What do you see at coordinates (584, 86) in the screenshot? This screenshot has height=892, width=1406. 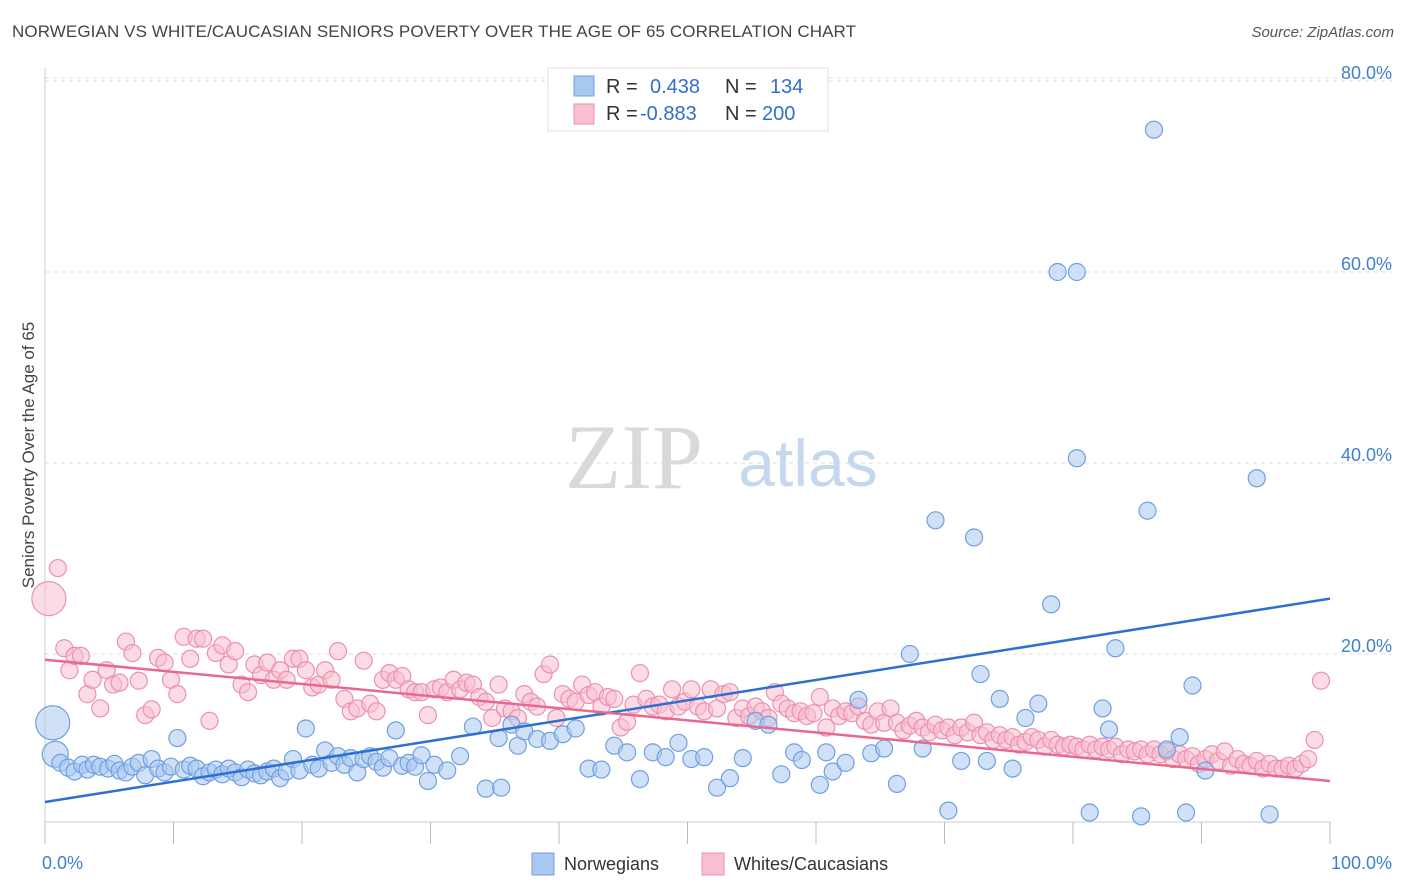 I see `legend-swatch-blue` at bounding box center [584, 86].